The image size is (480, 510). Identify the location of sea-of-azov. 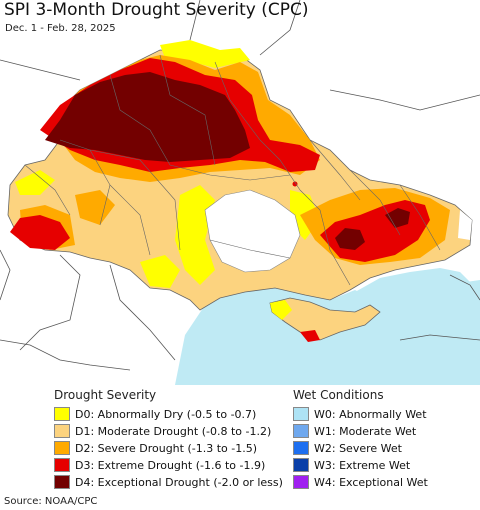
(412, 284).